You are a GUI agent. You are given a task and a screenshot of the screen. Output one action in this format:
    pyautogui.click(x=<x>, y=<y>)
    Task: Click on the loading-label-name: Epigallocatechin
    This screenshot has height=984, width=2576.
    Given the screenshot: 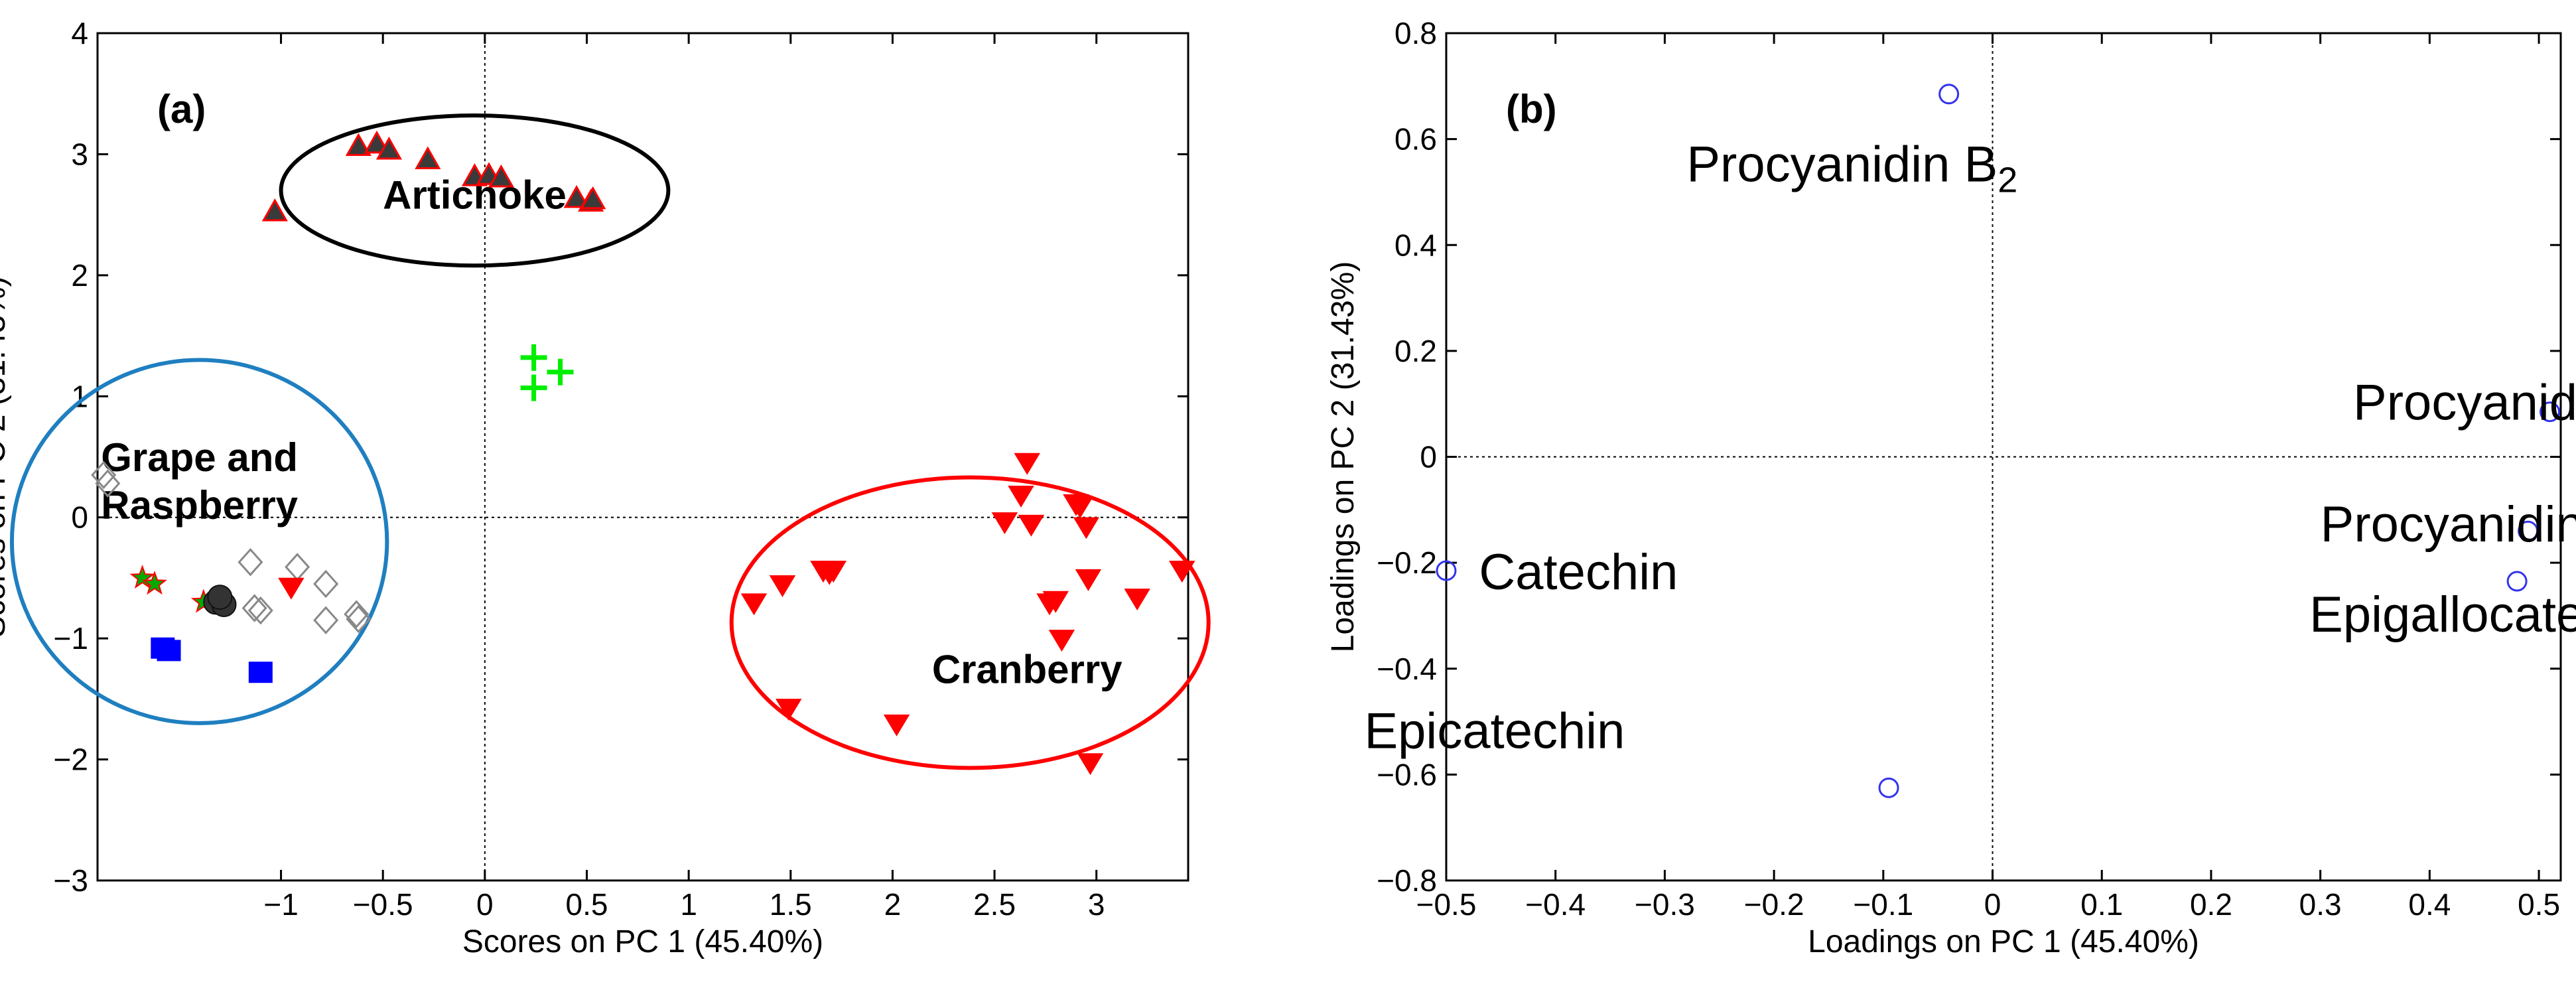 What is the action you would take?
    pyautogui.click(x=2442, y=615)
    